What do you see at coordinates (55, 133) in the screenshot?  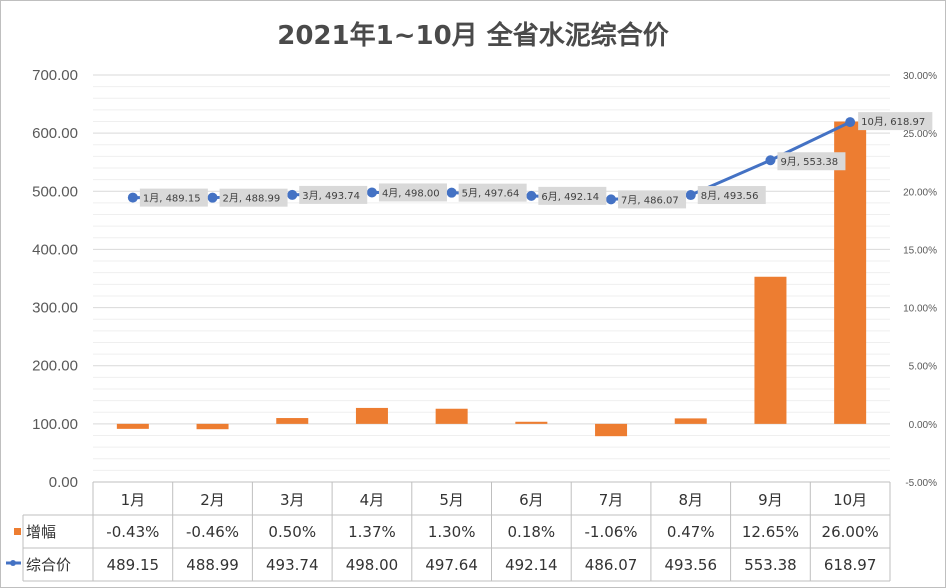 I see `left-axis-tick-label: 600.00` at bounding box center [55, 133].